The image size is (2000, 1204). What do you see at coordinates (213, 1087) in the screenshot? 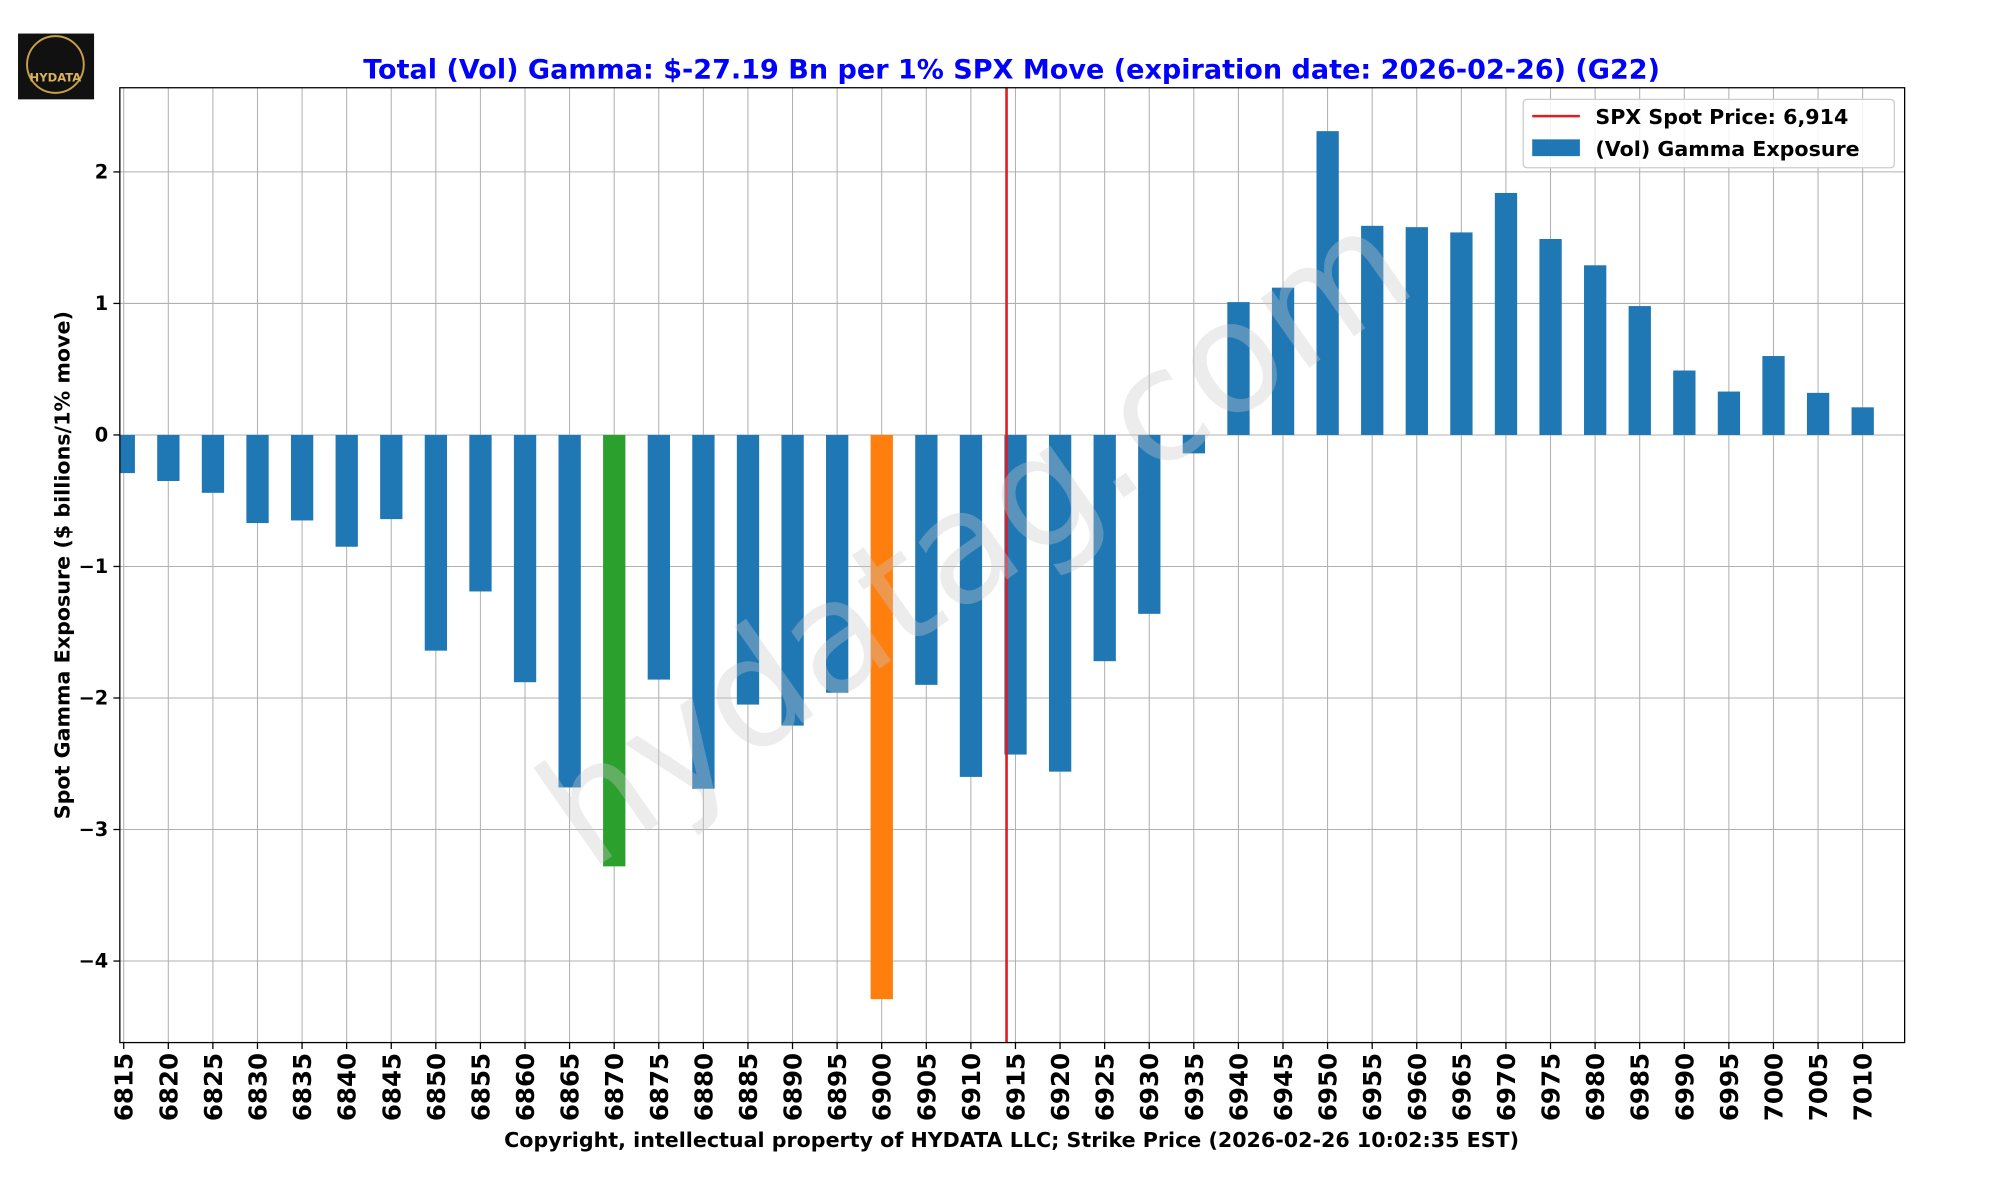
I see `x-tick-label: 6825` at bounding box center [213, 1087].